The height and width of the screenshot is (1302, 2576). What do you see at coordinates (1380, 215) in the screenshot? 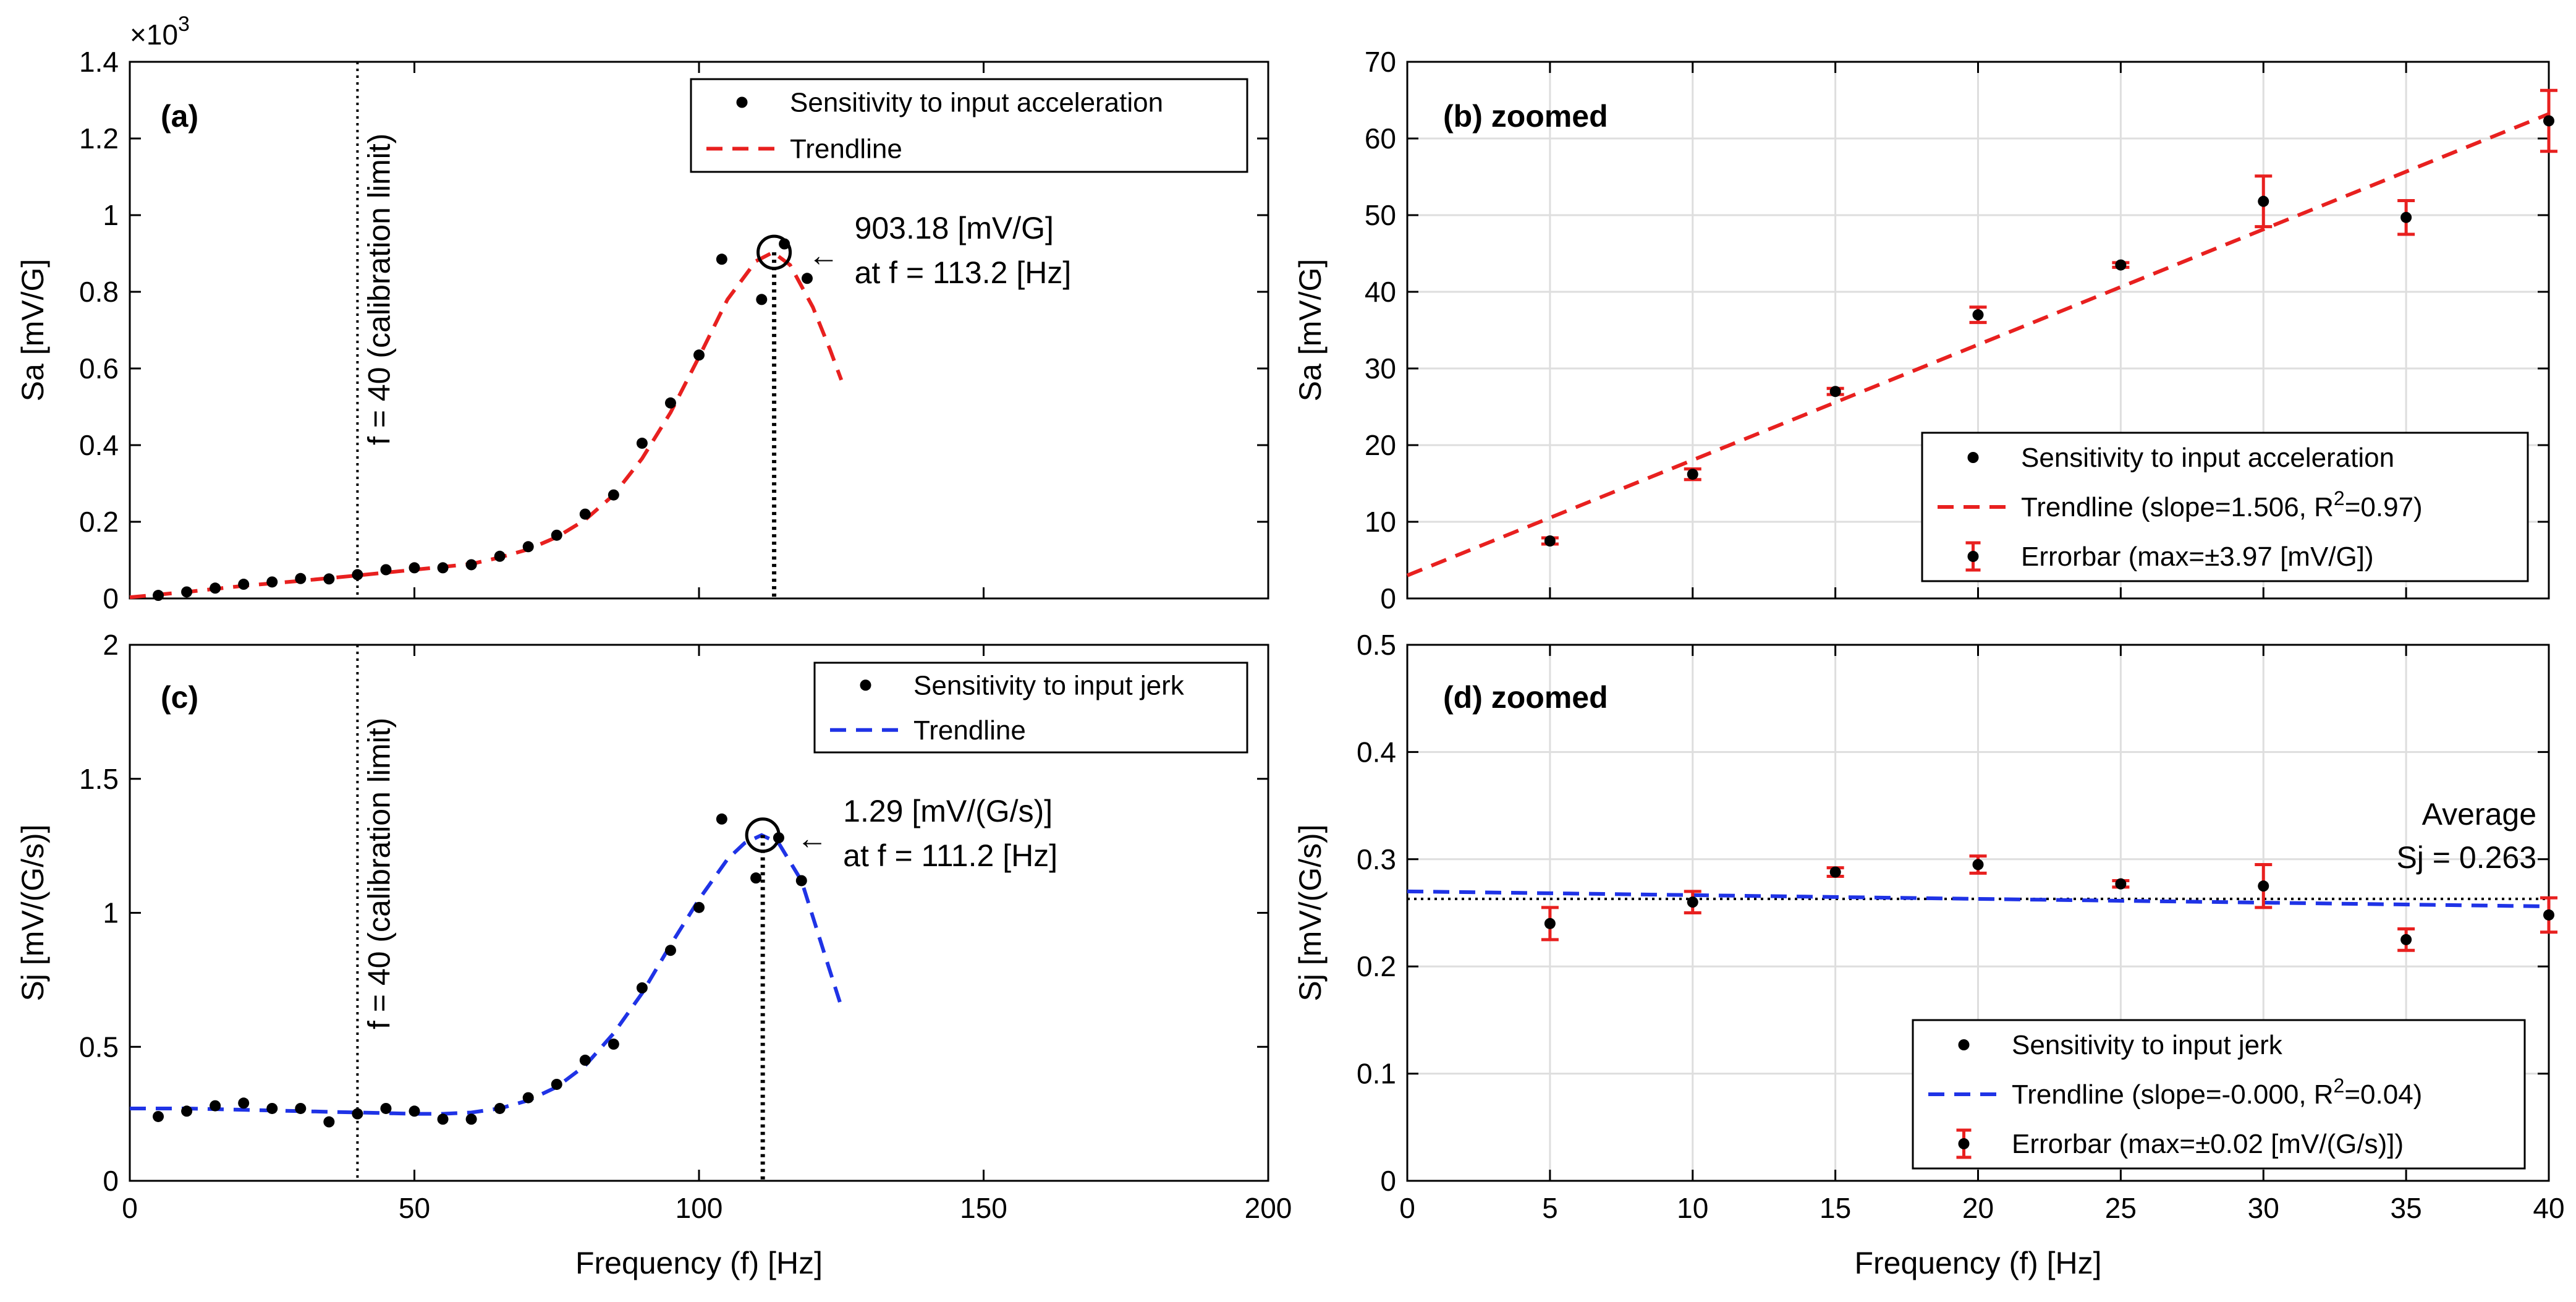
I see `y-tick-label: 50` at bounding box center [1380, 215].